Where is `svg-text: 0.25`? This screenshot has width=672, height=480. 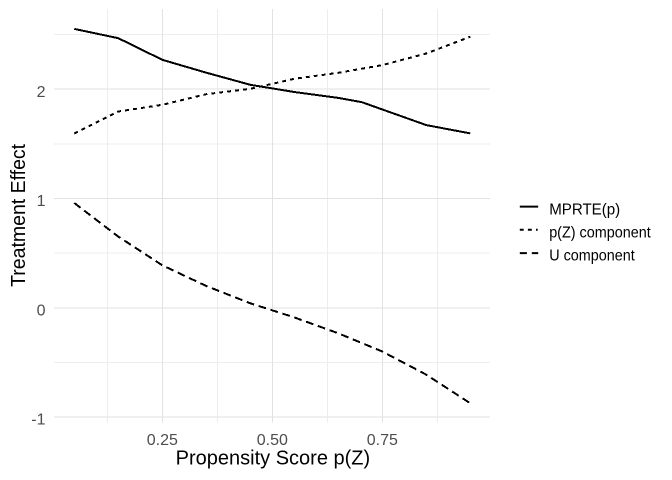 svg-text: 0.25 is located at coordinates (162, 440).